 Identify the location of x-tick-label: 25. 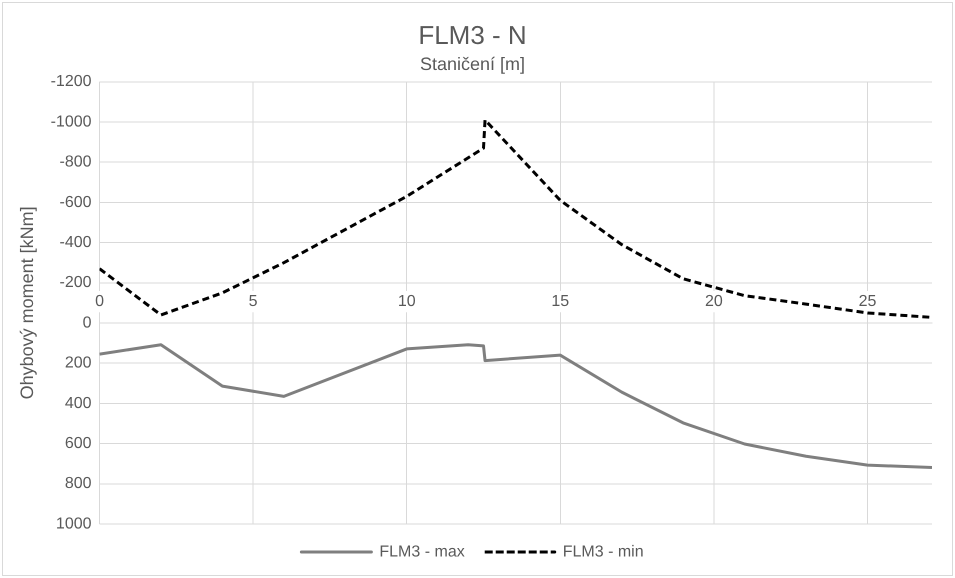
(867, 301).